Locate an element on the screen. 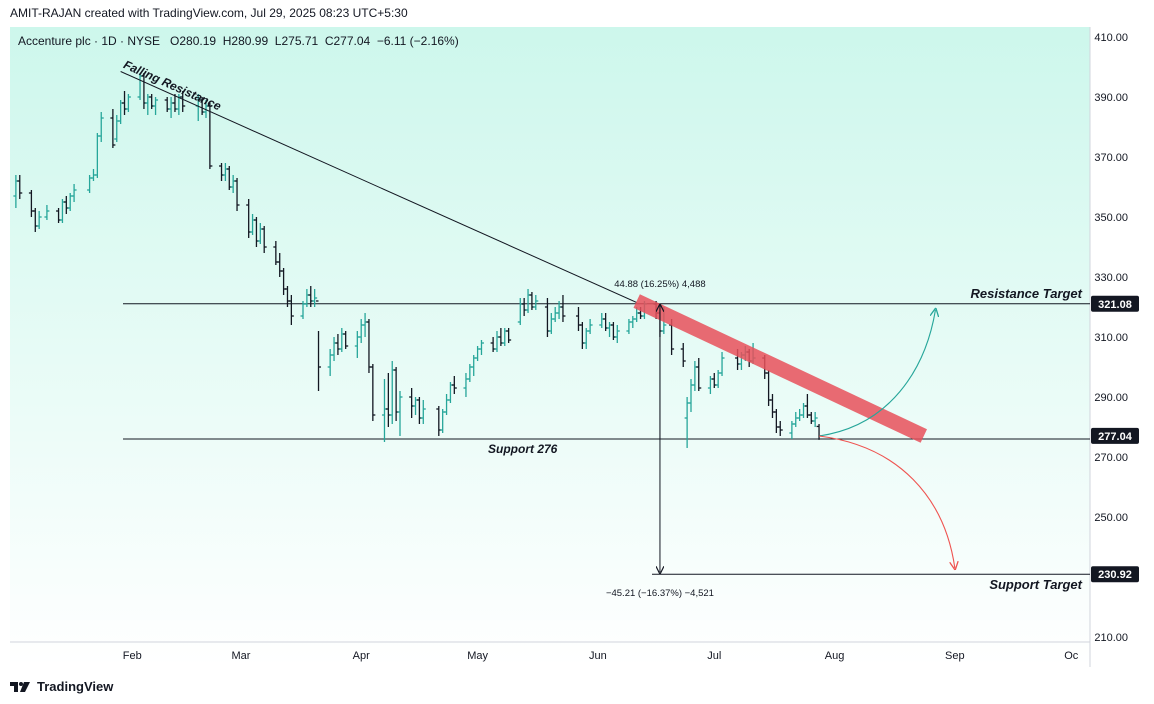 This screenshot has height=704, width=1154. bearish-projection-arrow is located at coordinates (886, 501).